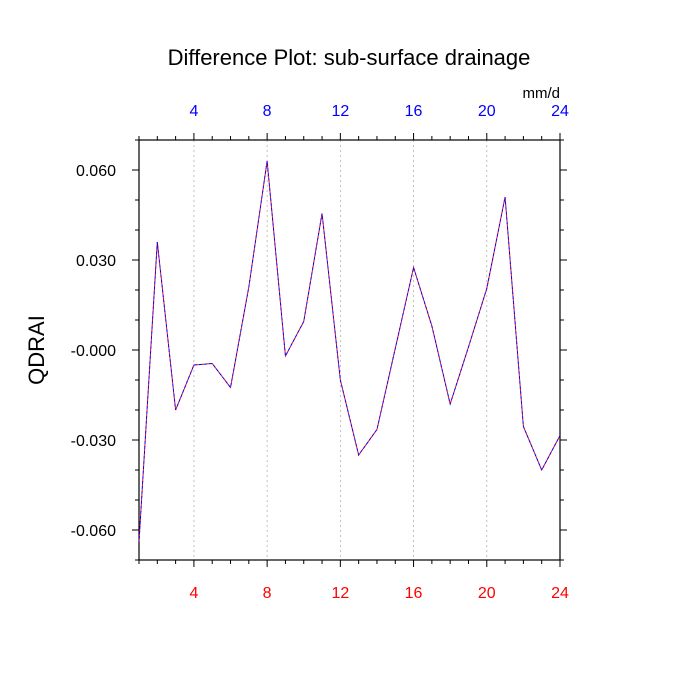 Image resolution: width=700 pixels, height=700 pixels. I want to click on x-tick-label-top-8: 8, so click(267, 111).